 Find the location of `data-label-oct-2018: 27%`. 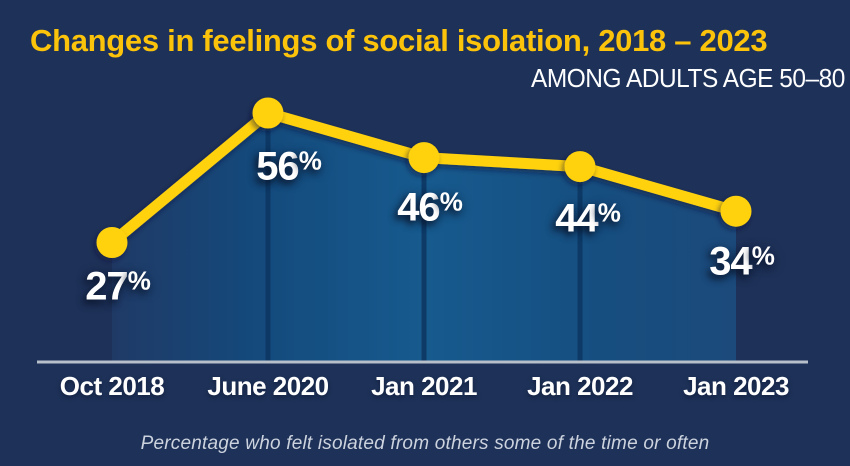

data-label-oct-2018: 27% is located at coordinates (118, 286).